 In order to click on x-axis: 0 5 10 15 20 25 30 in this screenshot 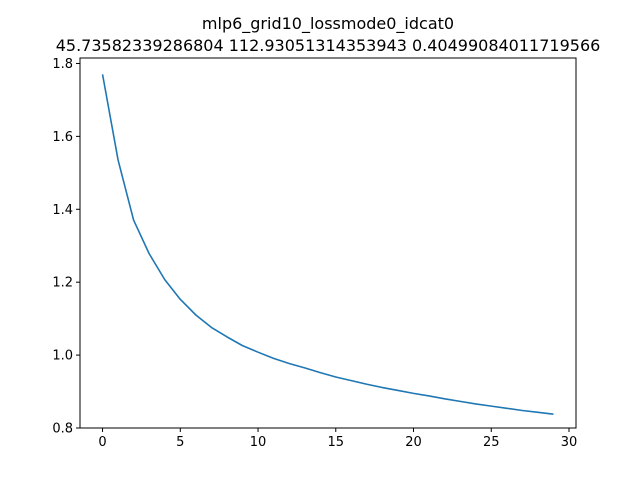, I will do `click(337, 439)`.